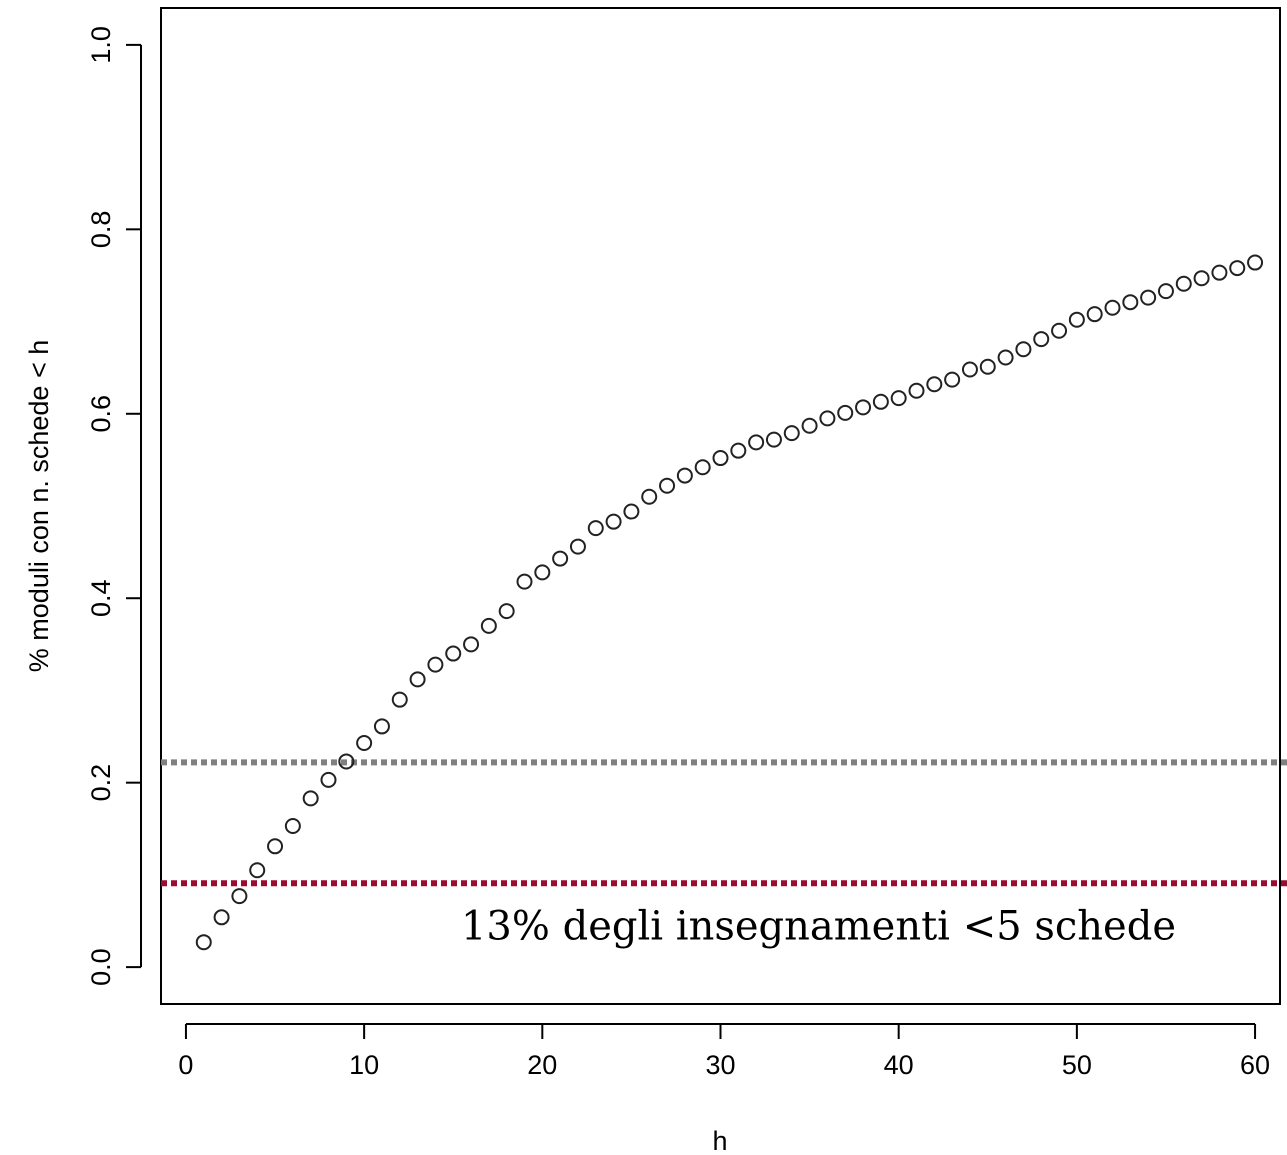 The height and width of the screenshot is (1155, 1287). I want to click on y-axis-label: % moduli con n. schede < h, so click(39, 506).